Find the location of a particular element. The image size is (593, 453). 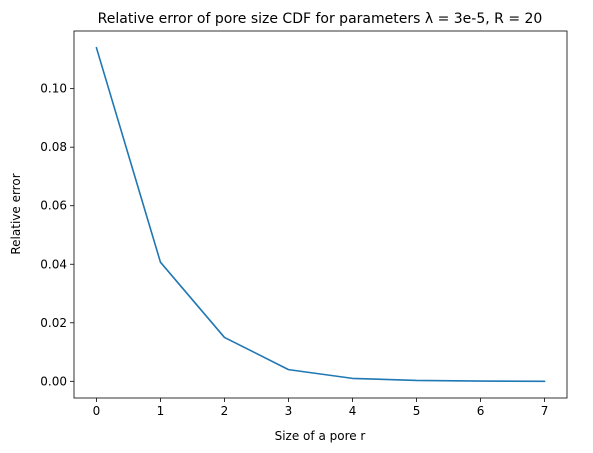

y-tick-label: 0.04 is located at coordinates (53, 264).